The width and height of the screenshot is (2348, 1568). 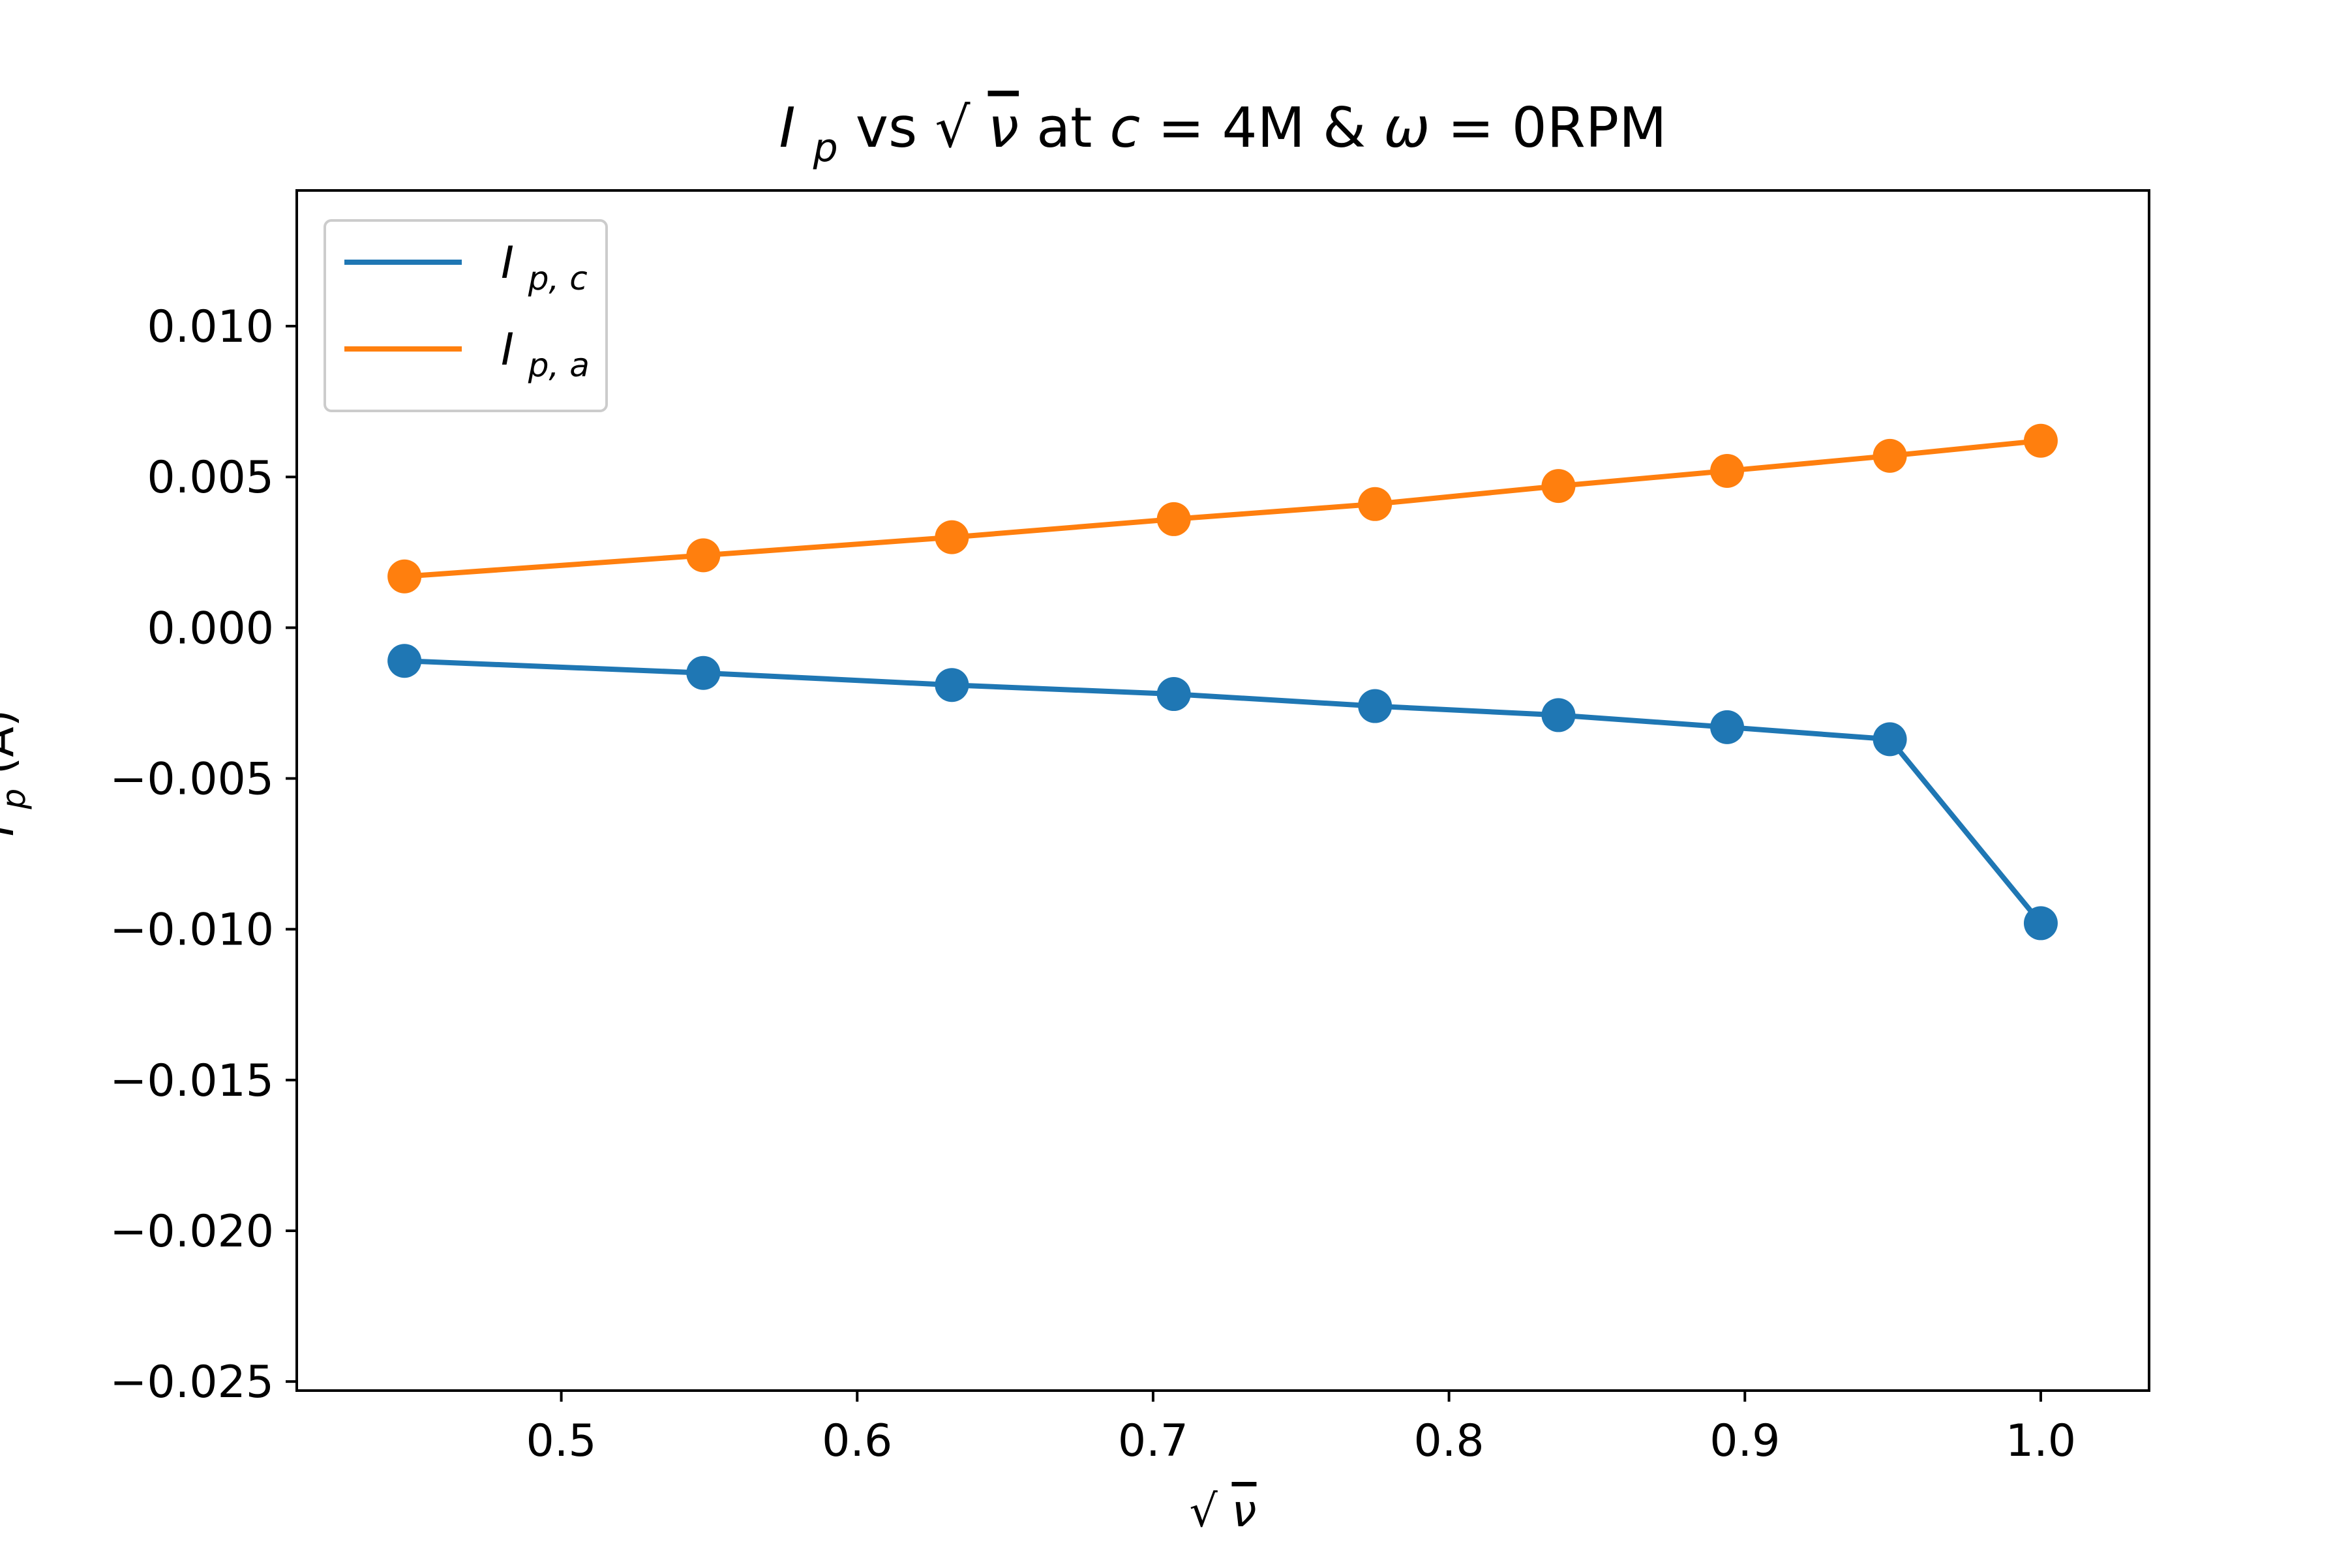 What do you see at coordinates (562, 1441) in the screenshot?
I see `x-tick-label: 0.5` at bounding box center [562, 1441].